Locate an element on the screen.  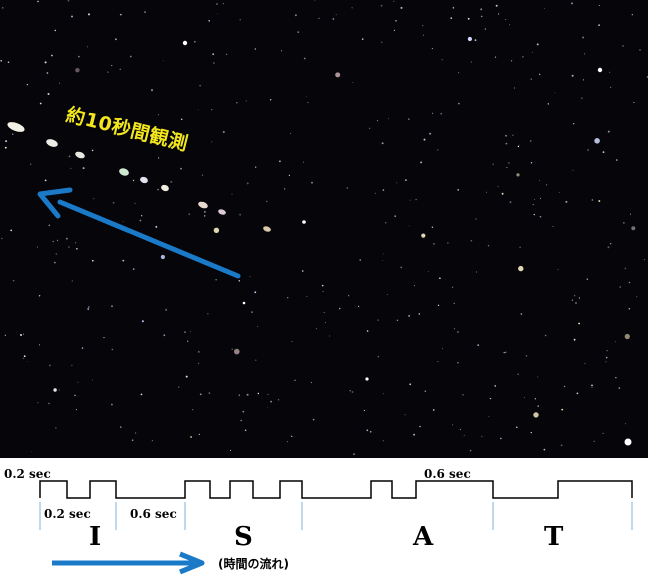
letter-separators is located at coordinates (336, 516).